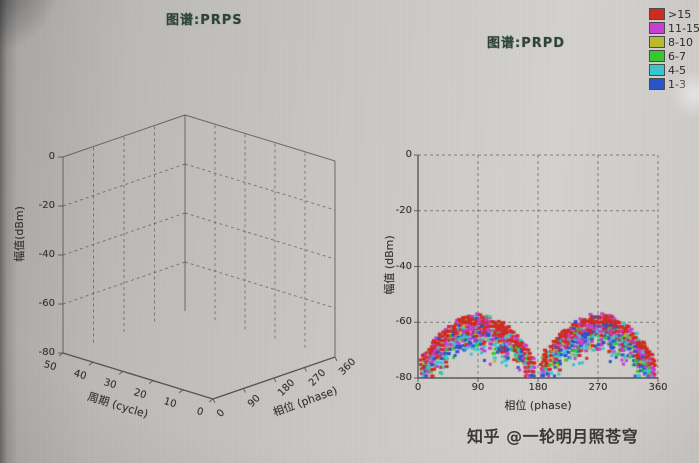  What do you see at coordinates (680, 14) in the screenshot?
I see `legend-label: >15` at bounding box center [680, 14].